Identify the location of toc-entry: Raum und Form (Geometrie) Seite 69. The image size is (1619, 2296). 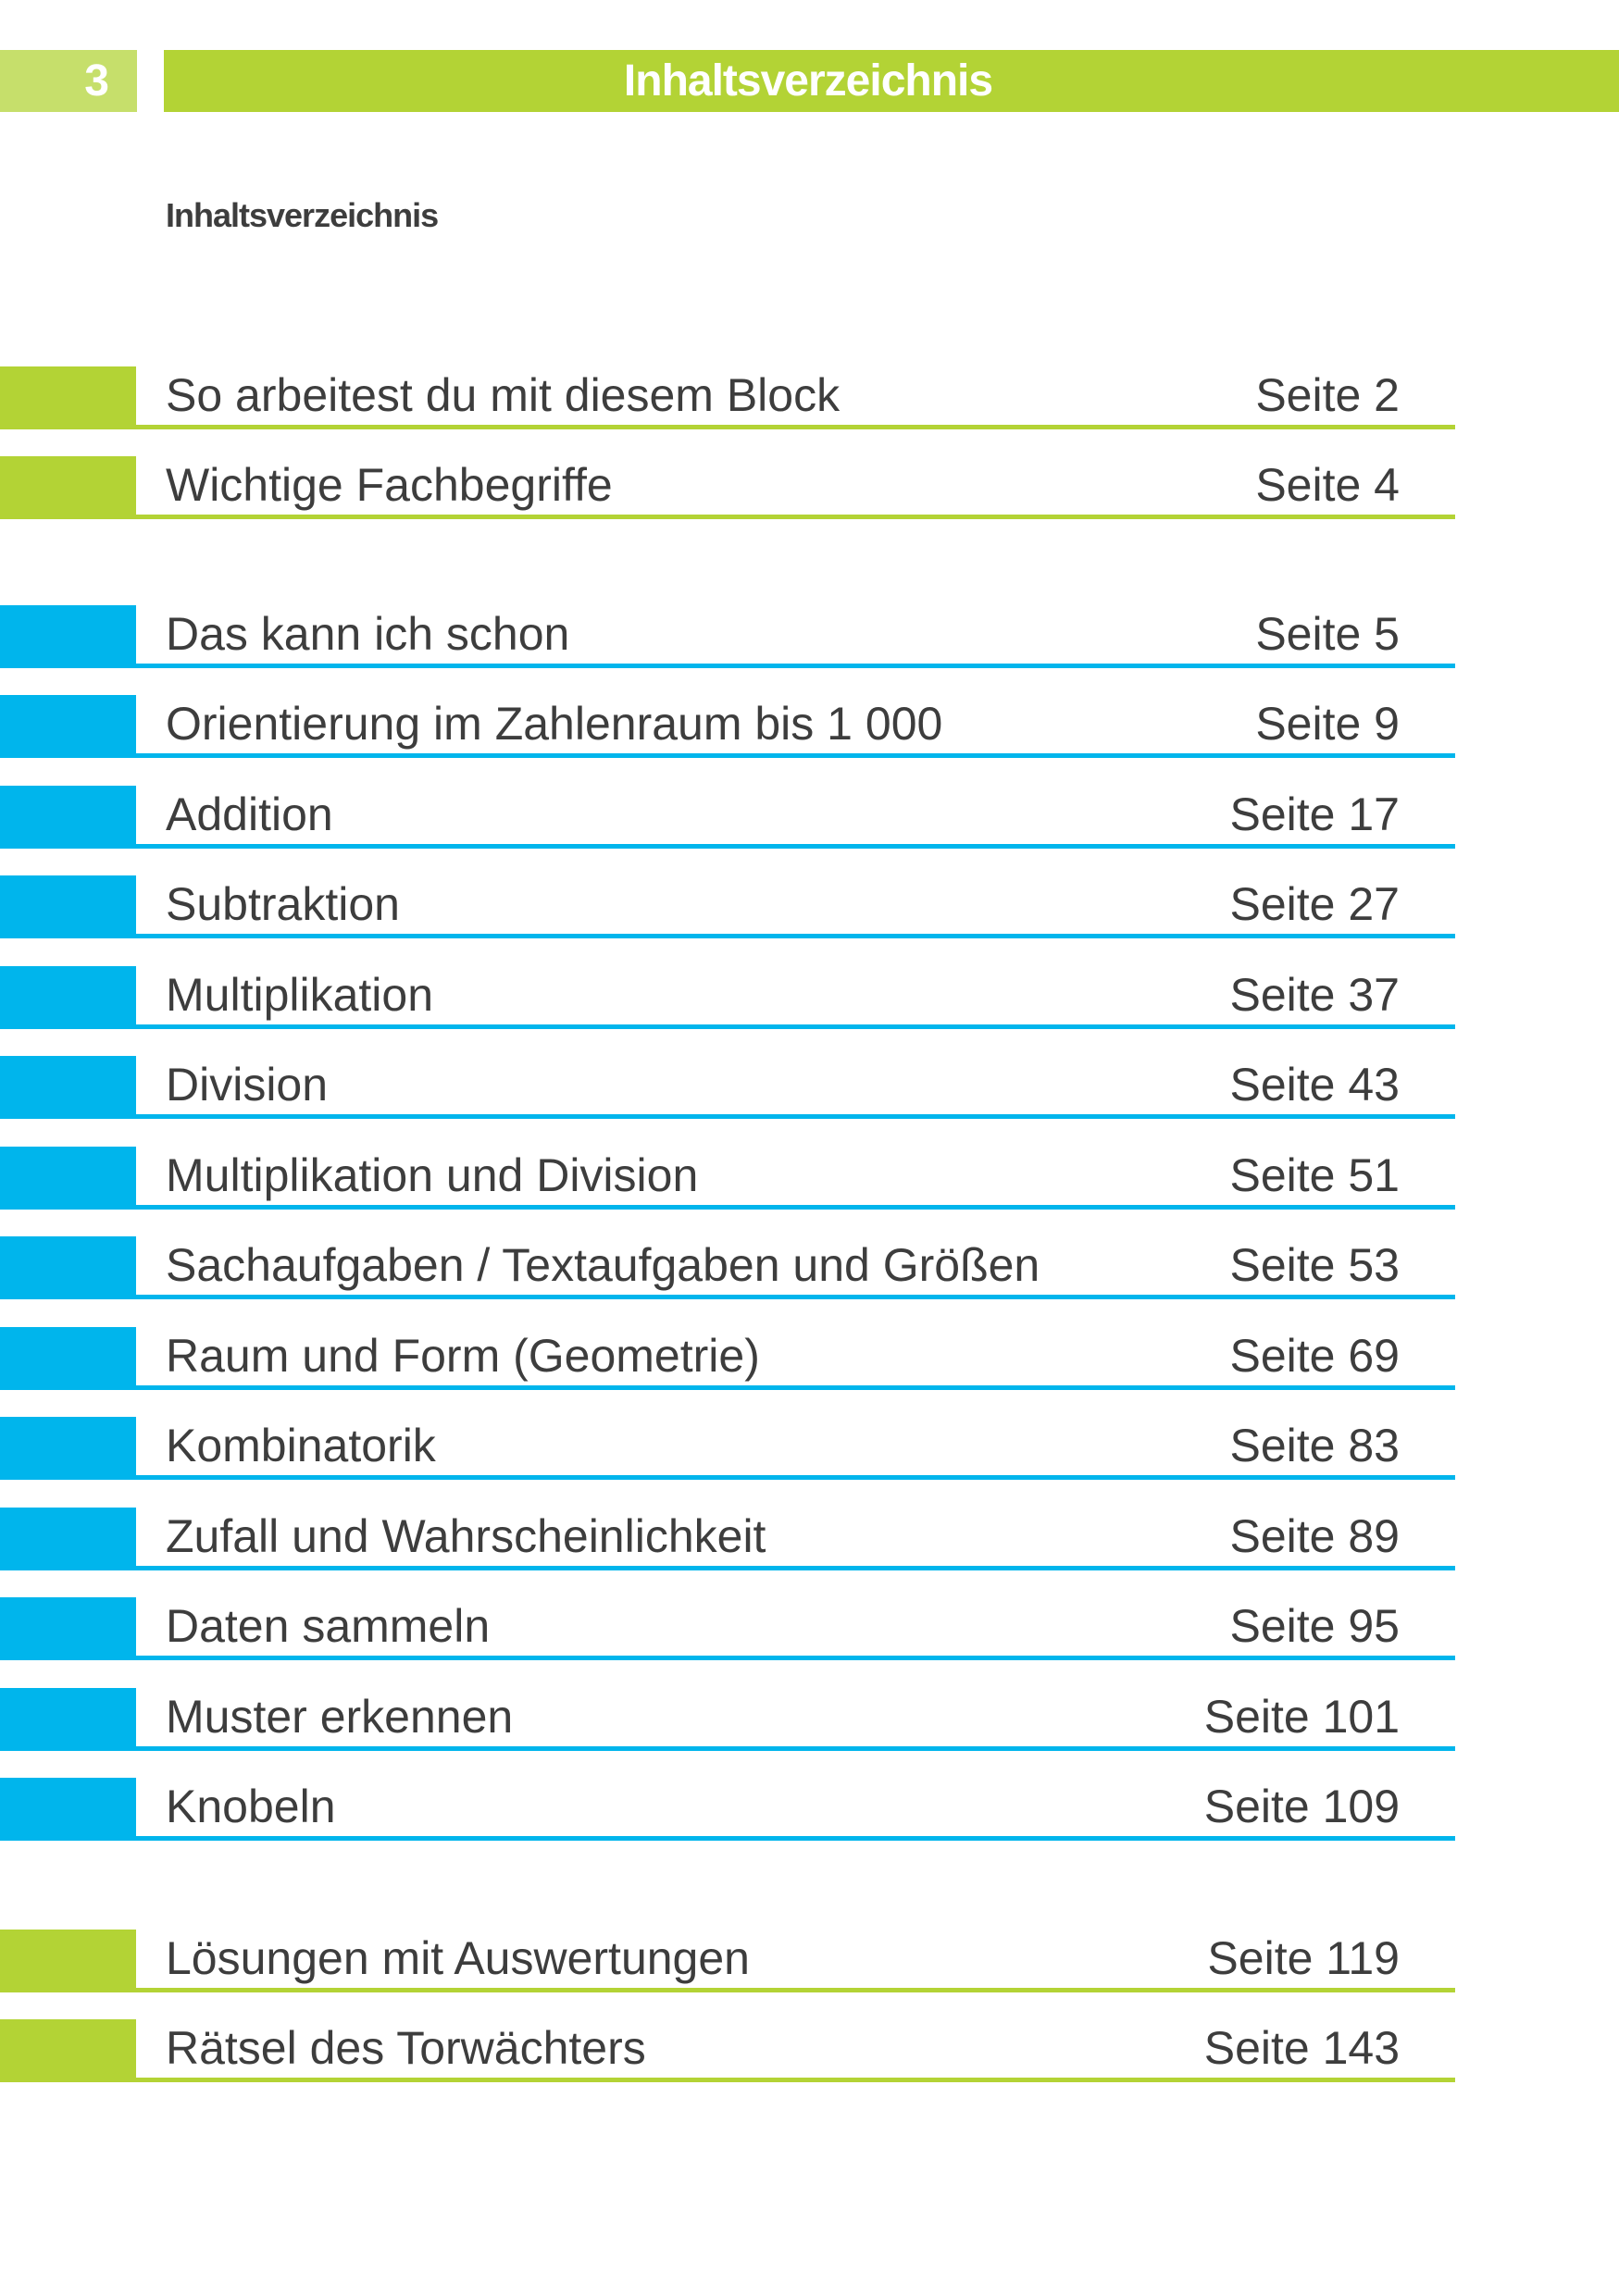
(728, 1359).